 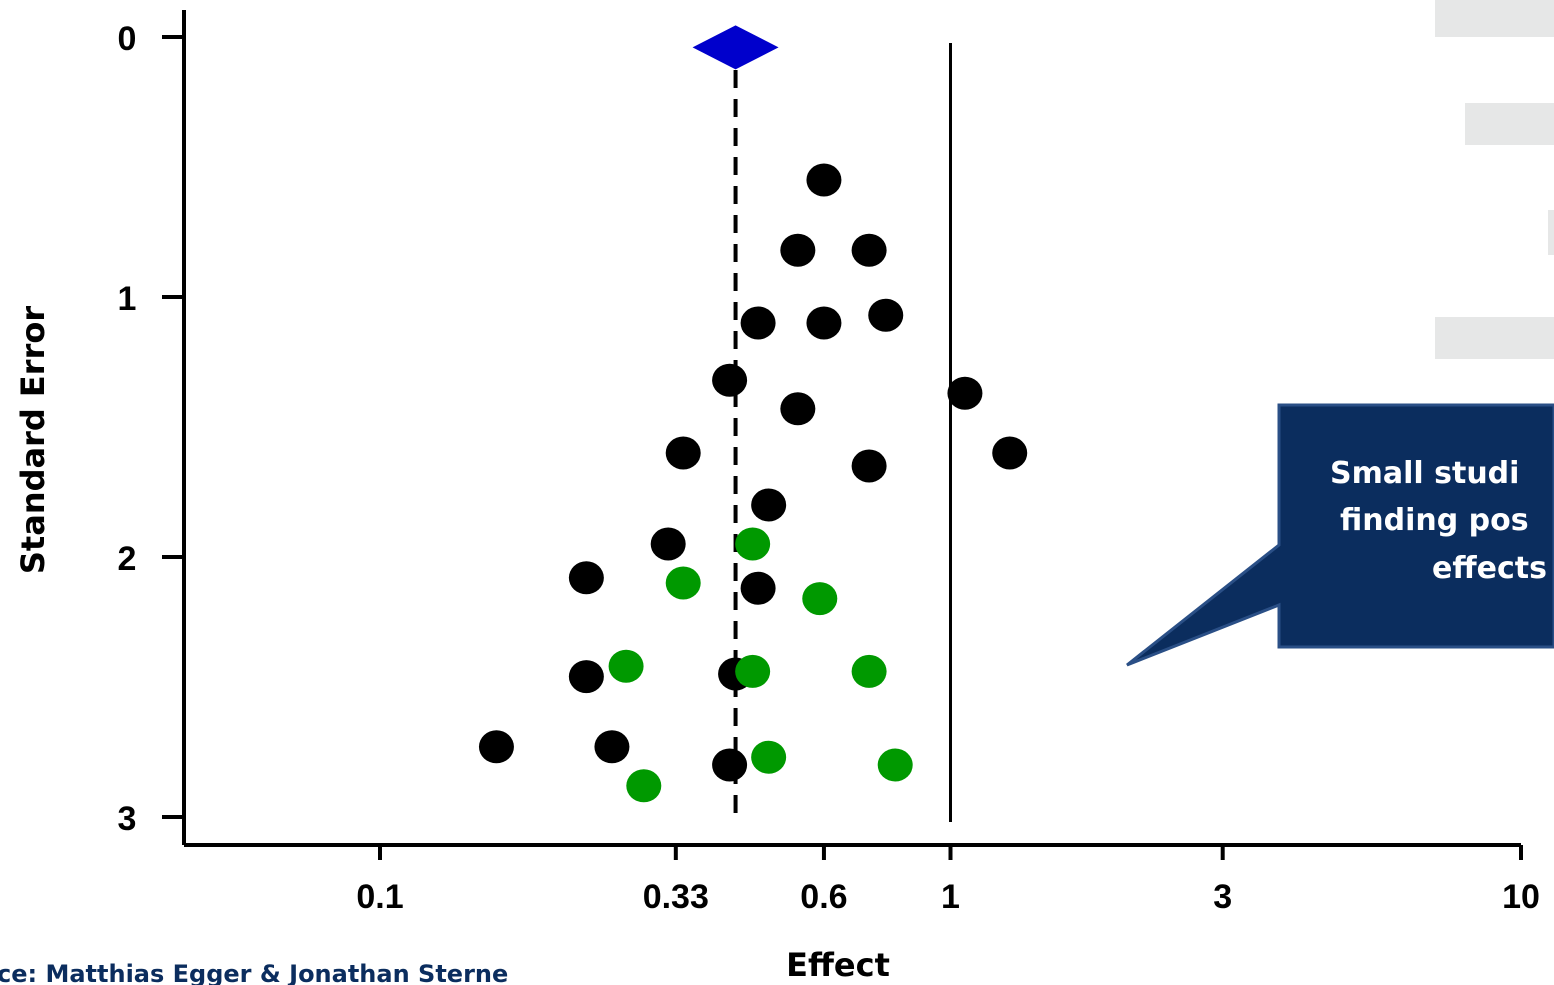 What do you see at coordinates (862, 879) in the screenshot?
I see `x-axis: 0.1 0.33 0.6 1 3 10` at bounding box center [862, 879].